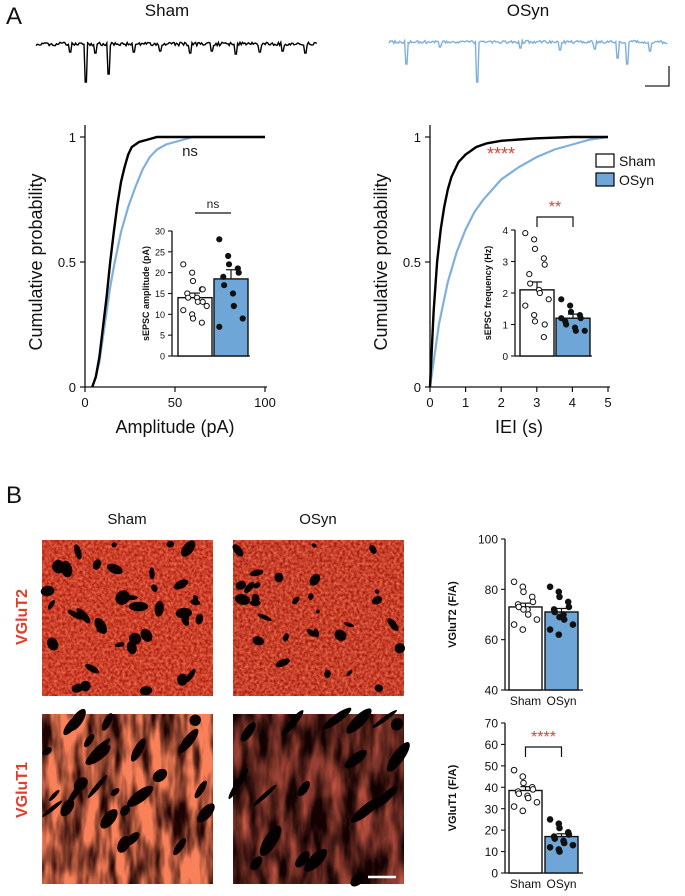 This screenshot has height=896, width=685. What do you see at coordinates (492, 745) in the screenshot?
I see `y-tick-label: 60` at bounding box center [492, 745].